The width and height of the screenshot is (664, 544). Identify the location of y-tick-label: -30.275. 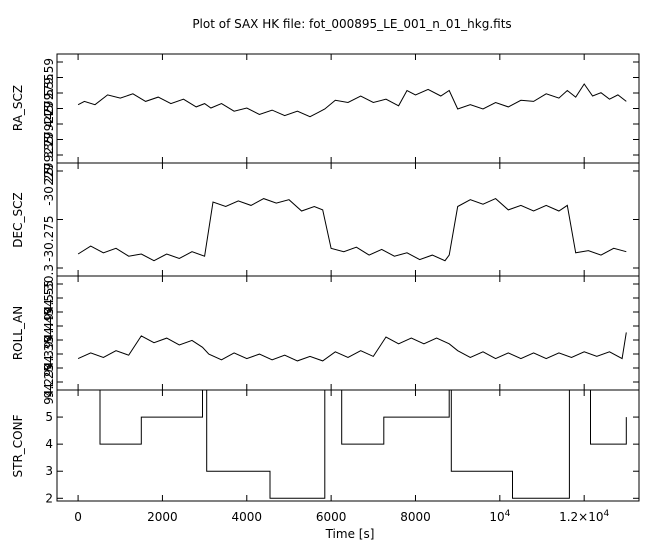
(49, 239).